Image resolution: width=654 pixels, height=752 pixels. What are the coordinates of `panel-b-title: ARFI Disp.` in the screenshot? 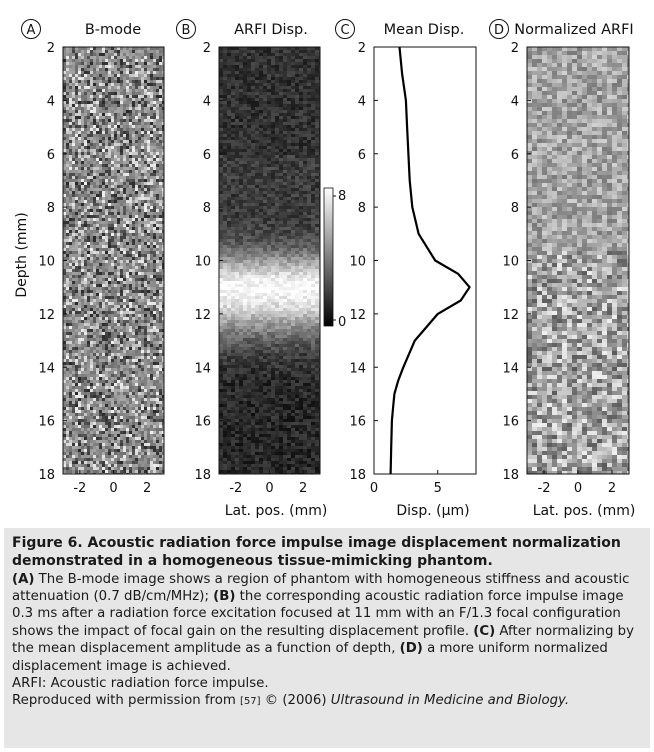 It's located at (271, 30).